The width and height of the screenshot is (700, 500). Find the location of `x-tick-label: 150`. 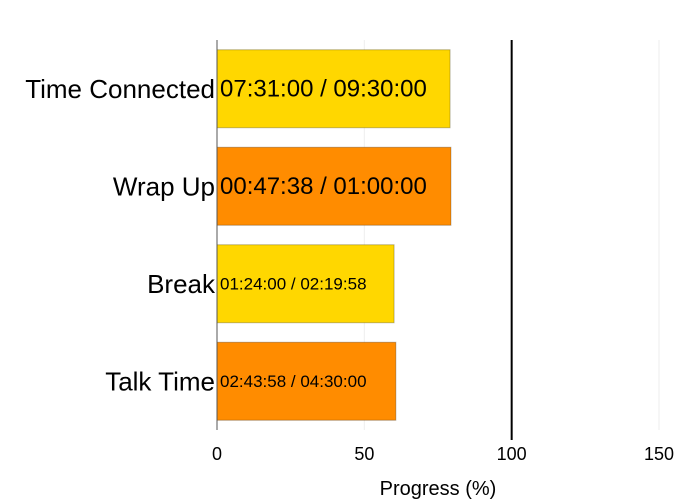

x-tick-label: 150 is located at coordinates (659, 454).